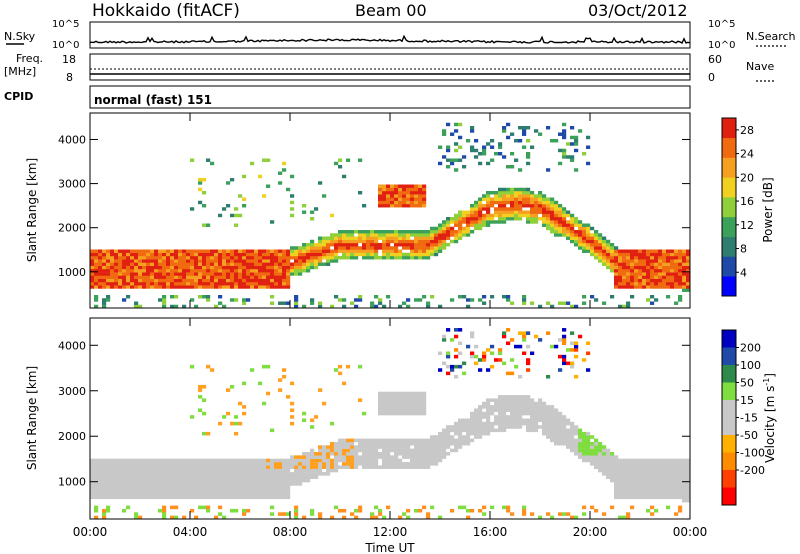 Image resolution: width=800 pixels, height=554 pixels. I want to click on power-colorbar-swatch, so click(729, 286).